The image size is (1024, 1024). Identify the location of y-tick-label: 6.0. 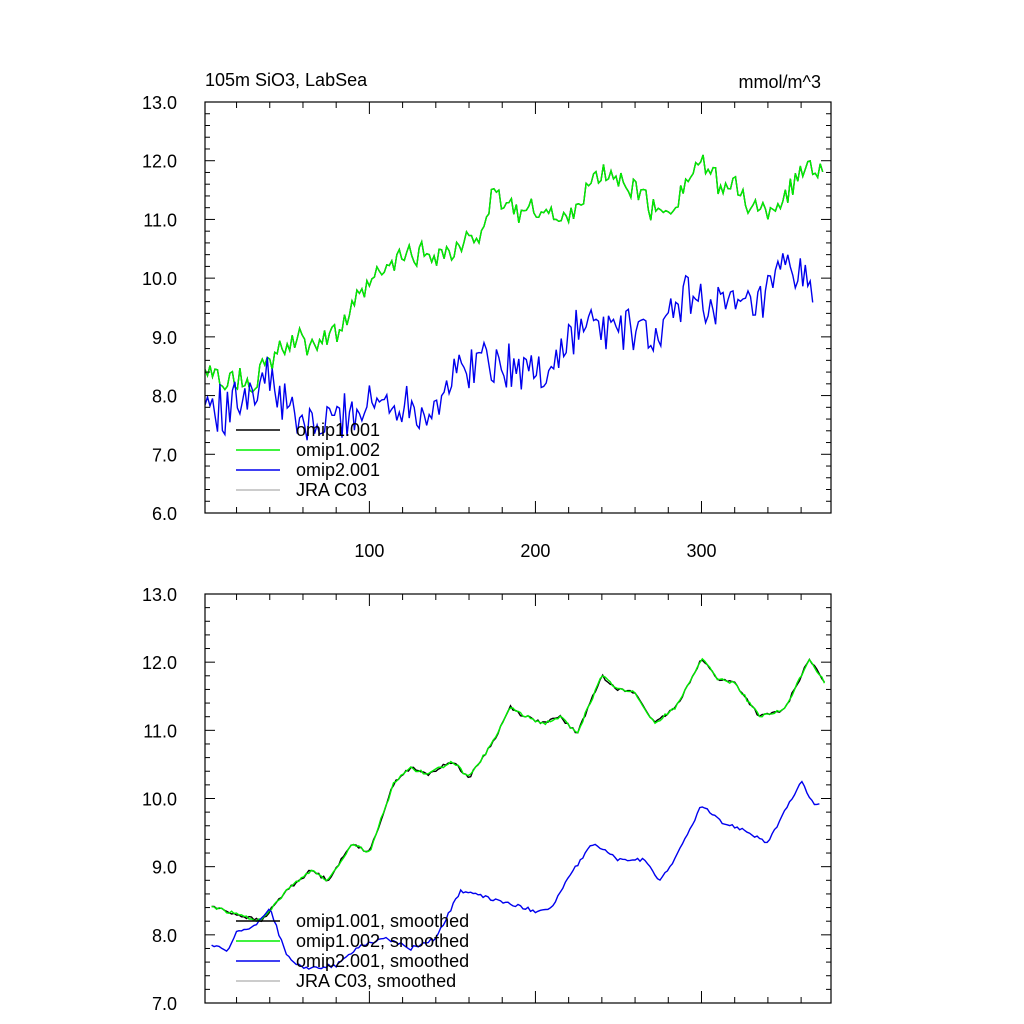
(164, 514).